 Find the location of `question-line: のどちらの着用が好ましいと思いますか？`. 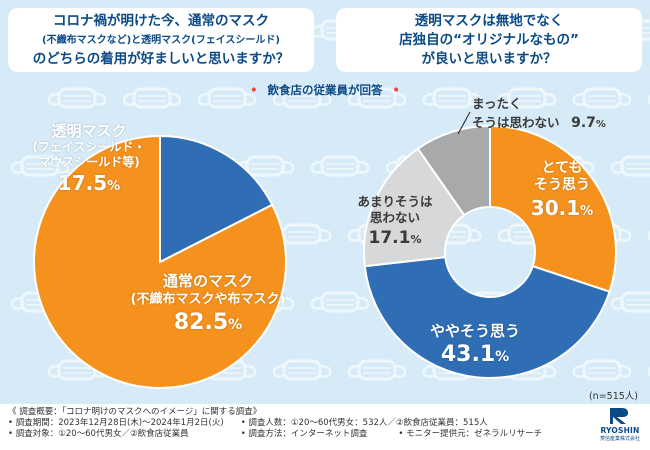

question-line: のどちらの着用が好ましいと思いますか？ is located at coordinates (161, 59).